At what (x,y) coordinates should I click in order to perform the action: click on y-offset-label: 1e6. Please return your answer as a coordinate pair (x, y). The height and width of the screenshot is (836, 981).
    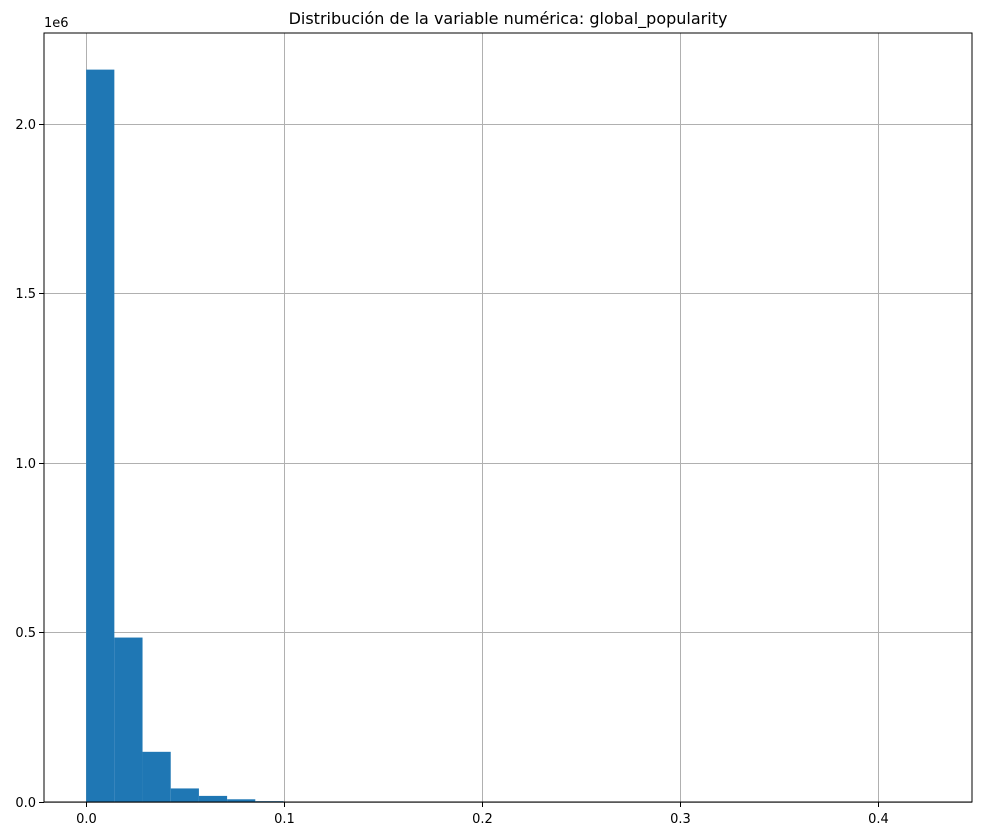
    Looking at the image, I should click on (56, 23).